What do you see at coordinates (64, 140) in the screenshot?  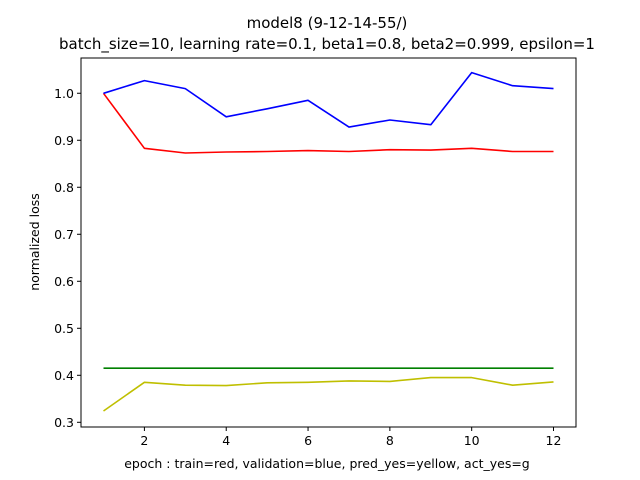 I see `y-tick-label: 0.9` at bounding box center [64, 140].